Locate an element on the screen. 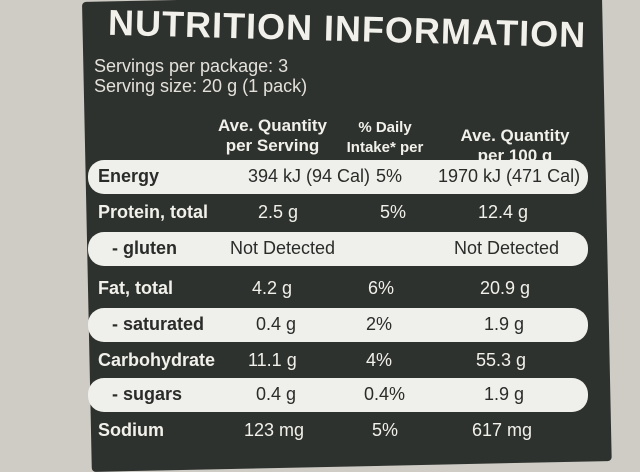 The width and height of the screenshot is (640, 472). row-daily-intake: 0.4% is located at coordinates (385, 394).